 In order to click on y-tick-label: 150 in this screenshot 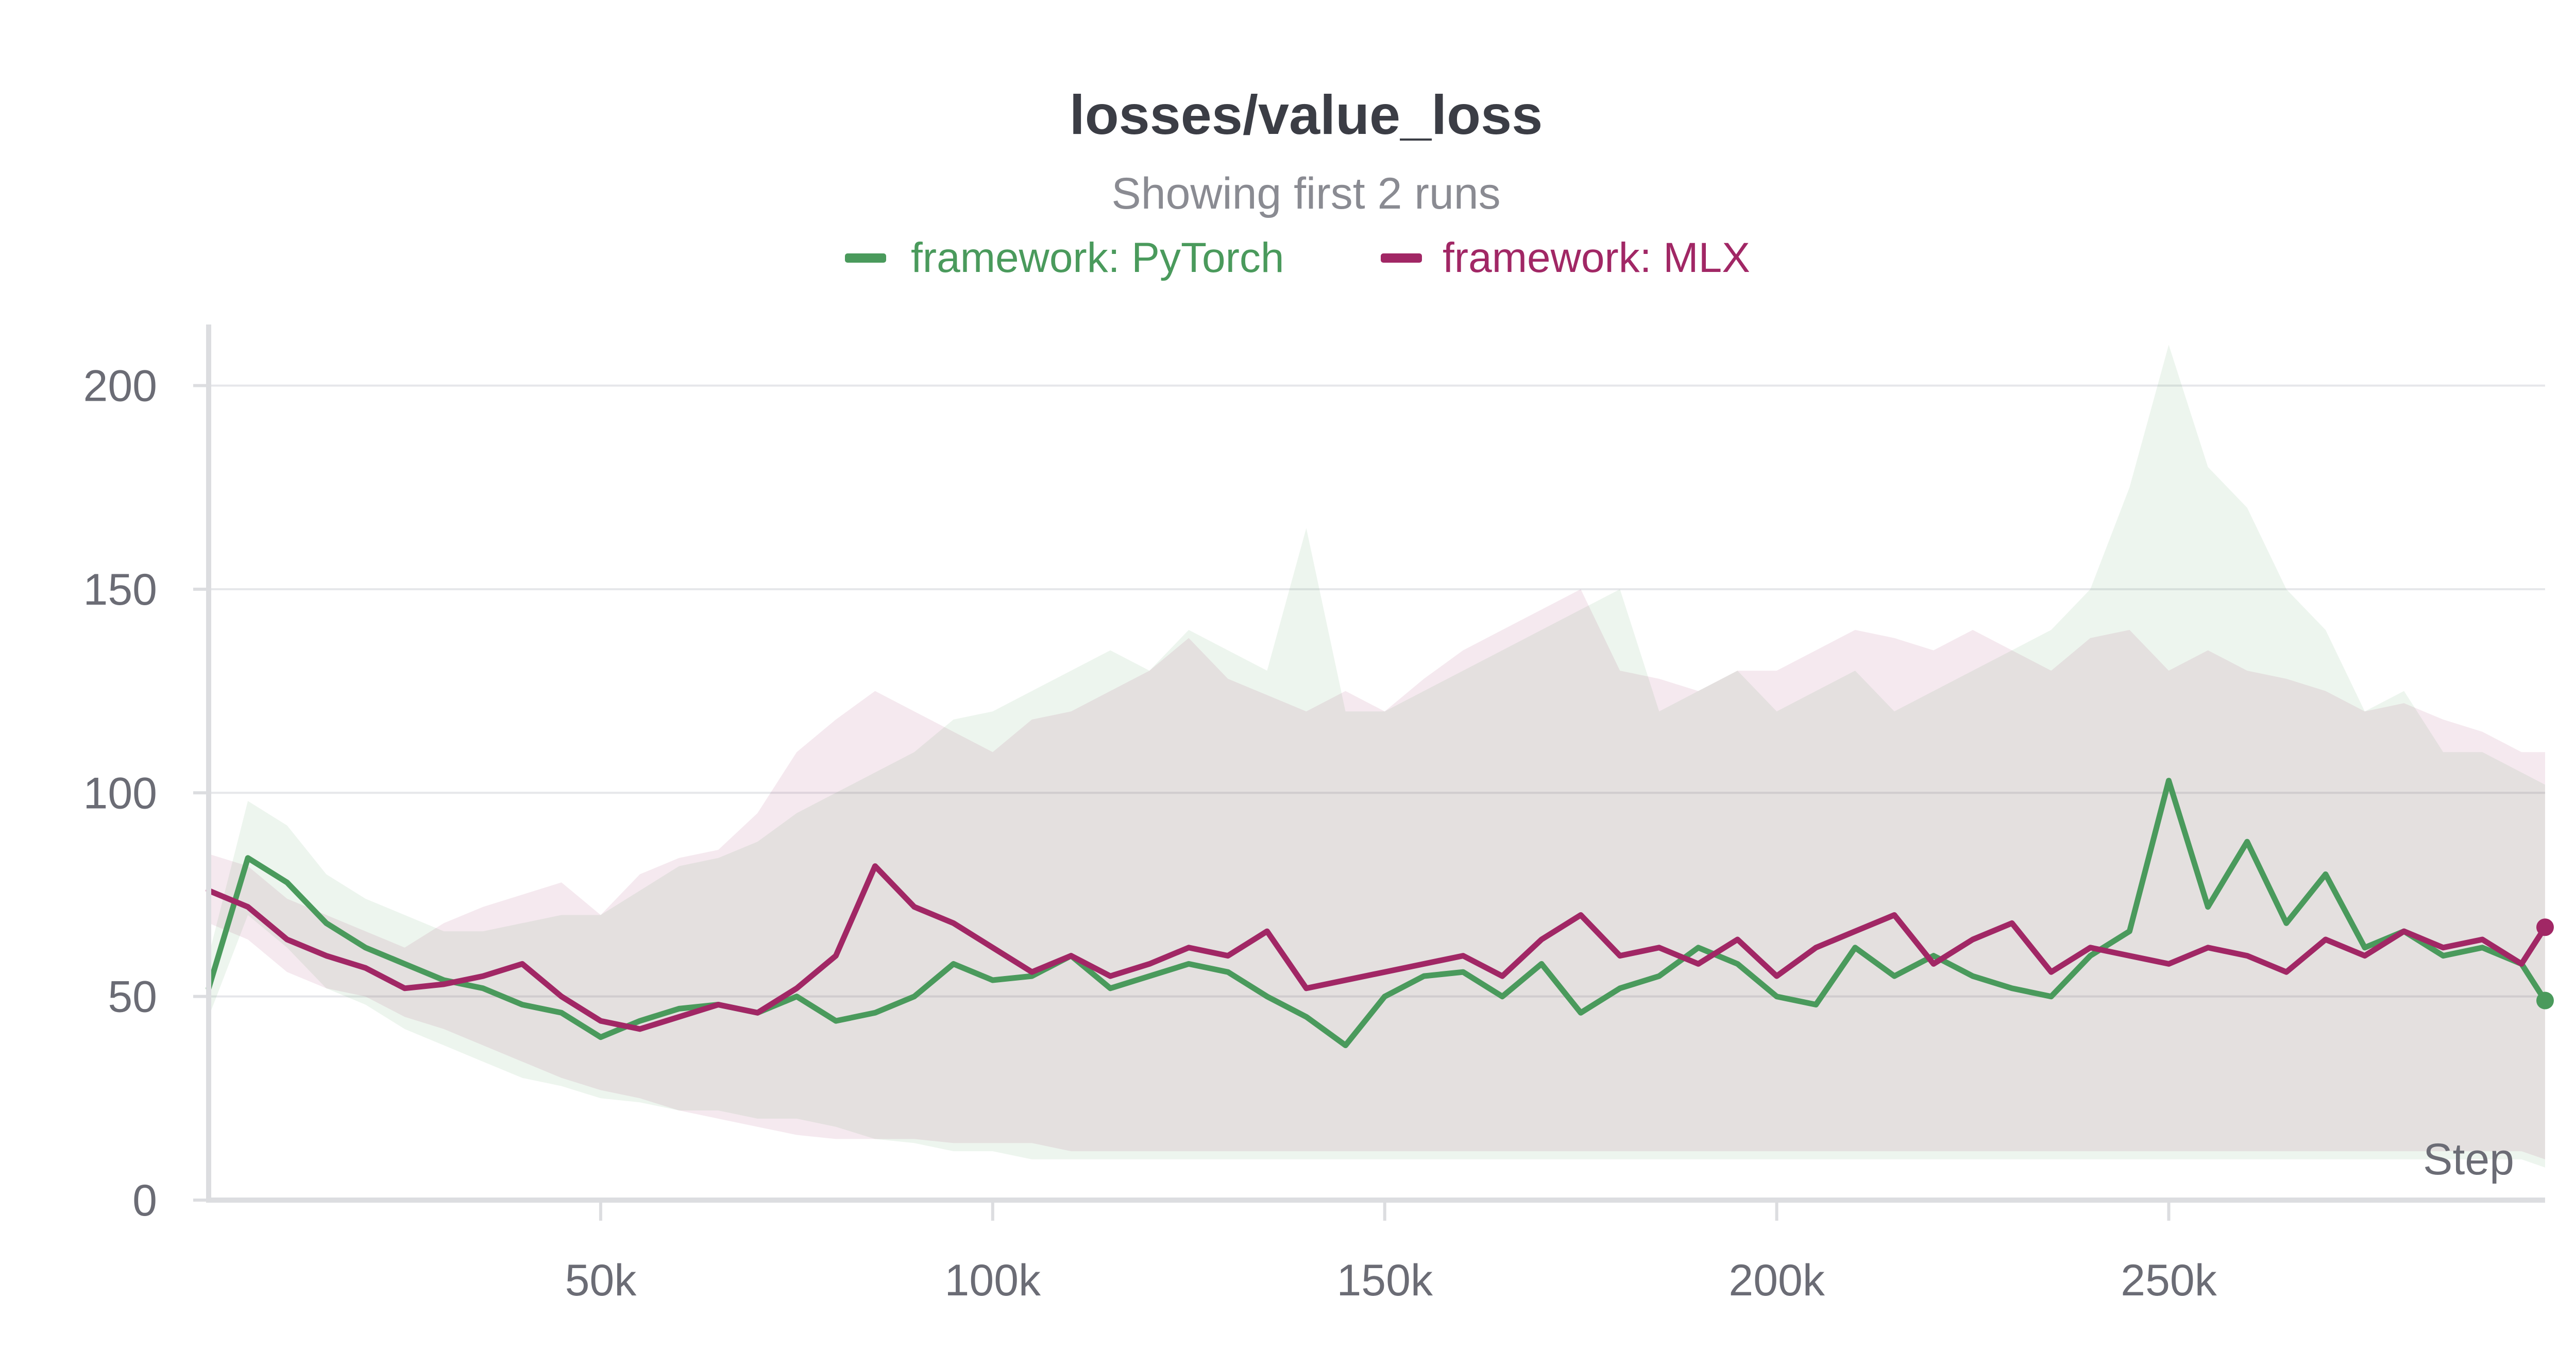, I will do `click(120, 589)`.